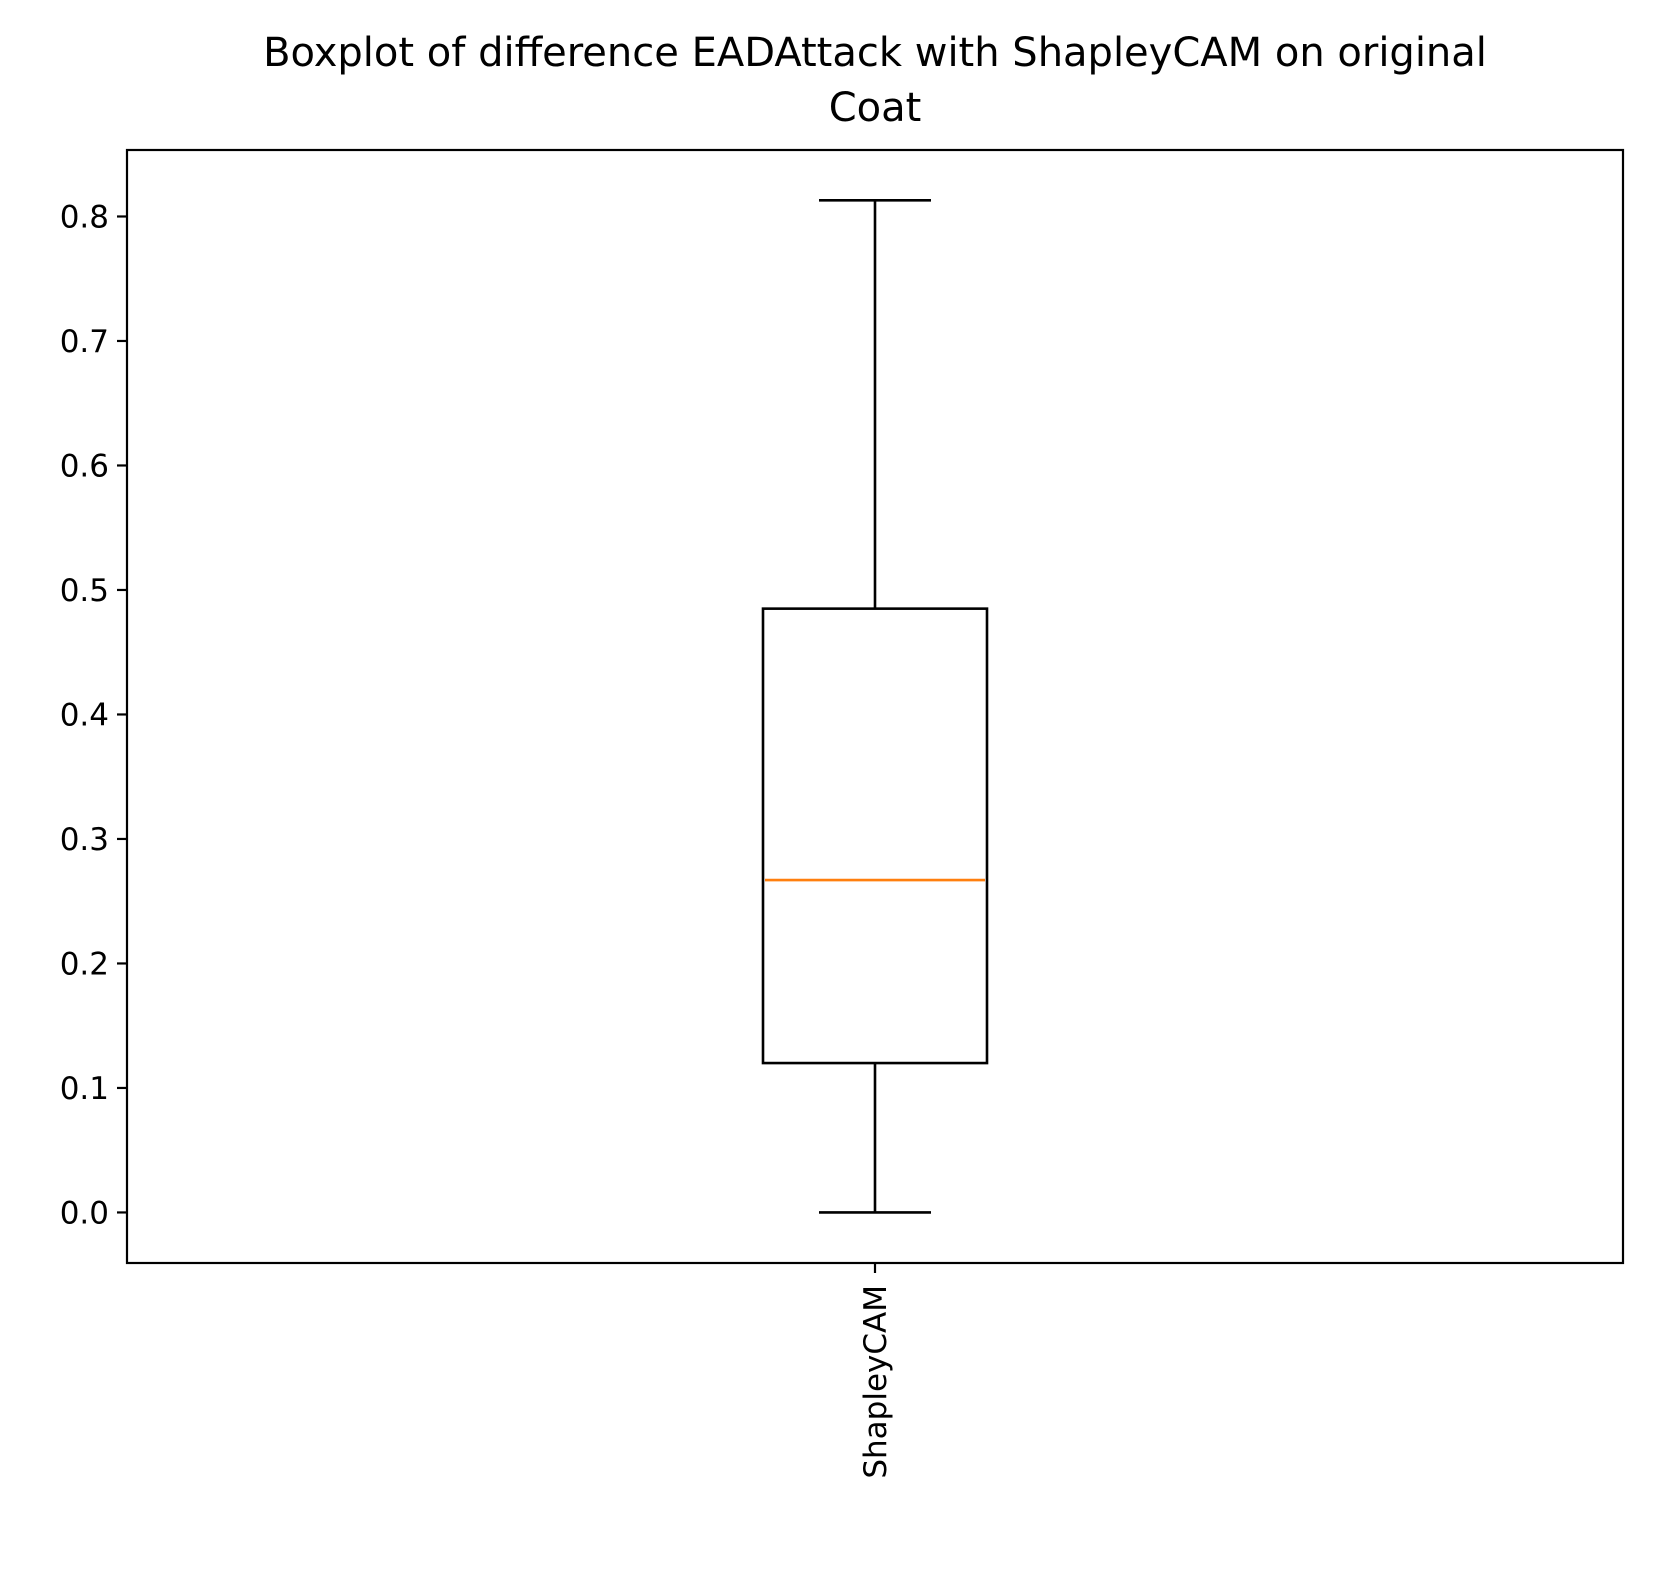  I want to click on y-axis: 0.0 0.1 0.2 0.3 0.4 0.5 0.6 0.7 0.8, so click(93, 715).